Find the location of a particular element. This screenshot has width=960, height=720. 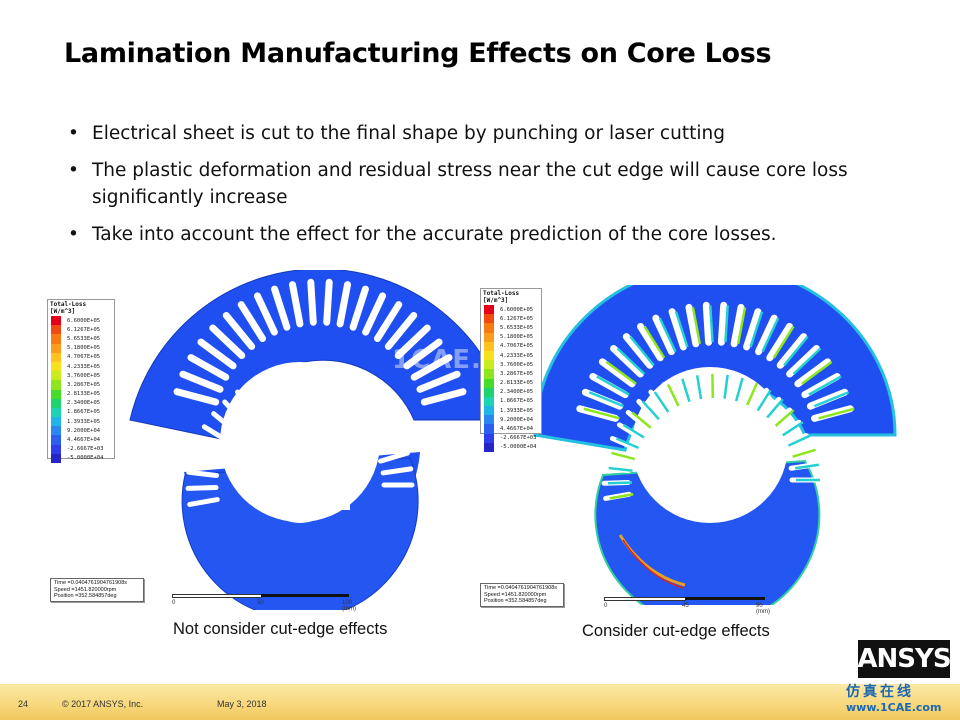

legend-row: 6.6000E+05 is located at coordinates (81, 321).